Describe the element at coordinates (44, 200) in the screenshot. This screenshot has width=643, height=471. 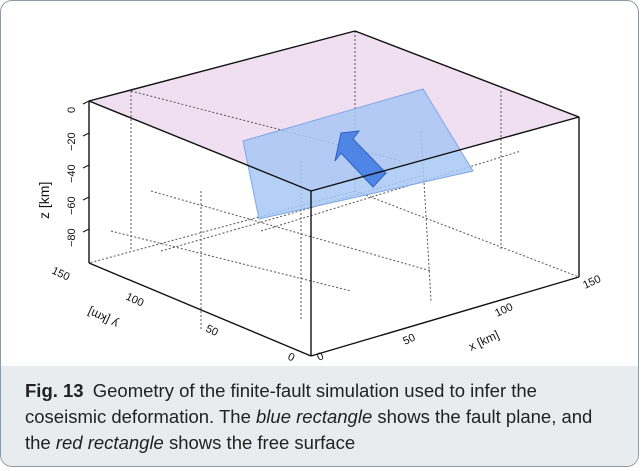
I see `z-axis-label: z [km]` at that location.